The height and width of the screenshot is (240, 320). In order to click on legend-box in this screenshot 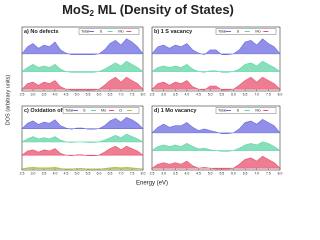, I will do `click(101, 110)`.